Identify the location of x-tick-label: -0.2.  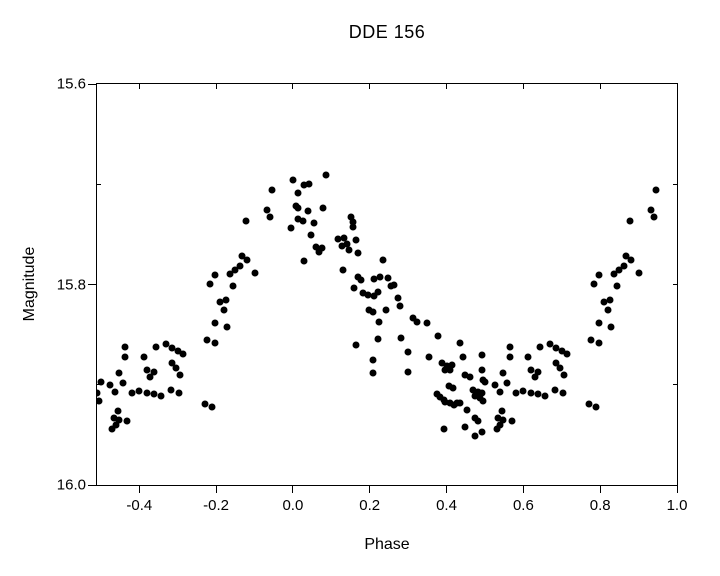
(216, 505).